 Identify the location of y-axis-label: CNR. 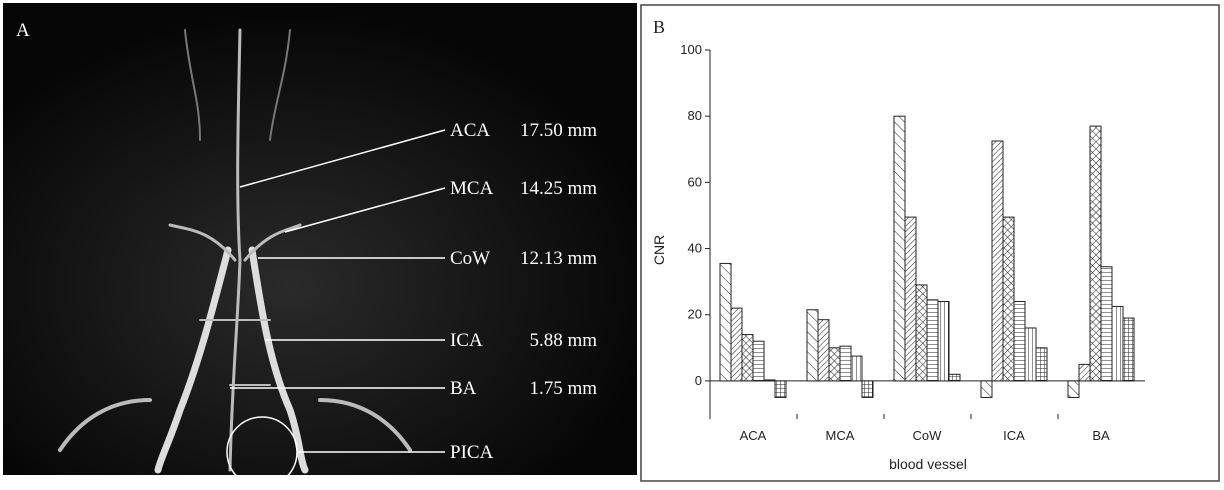
(659, 250).